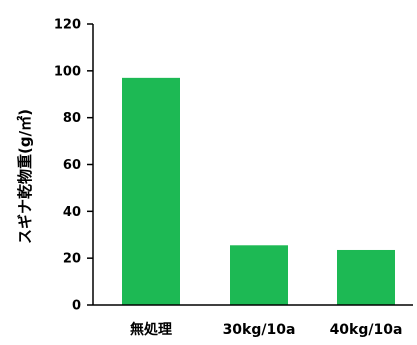 The image size is (417, 345). I want to click on y-tick-label: 80, so click(72, 118).